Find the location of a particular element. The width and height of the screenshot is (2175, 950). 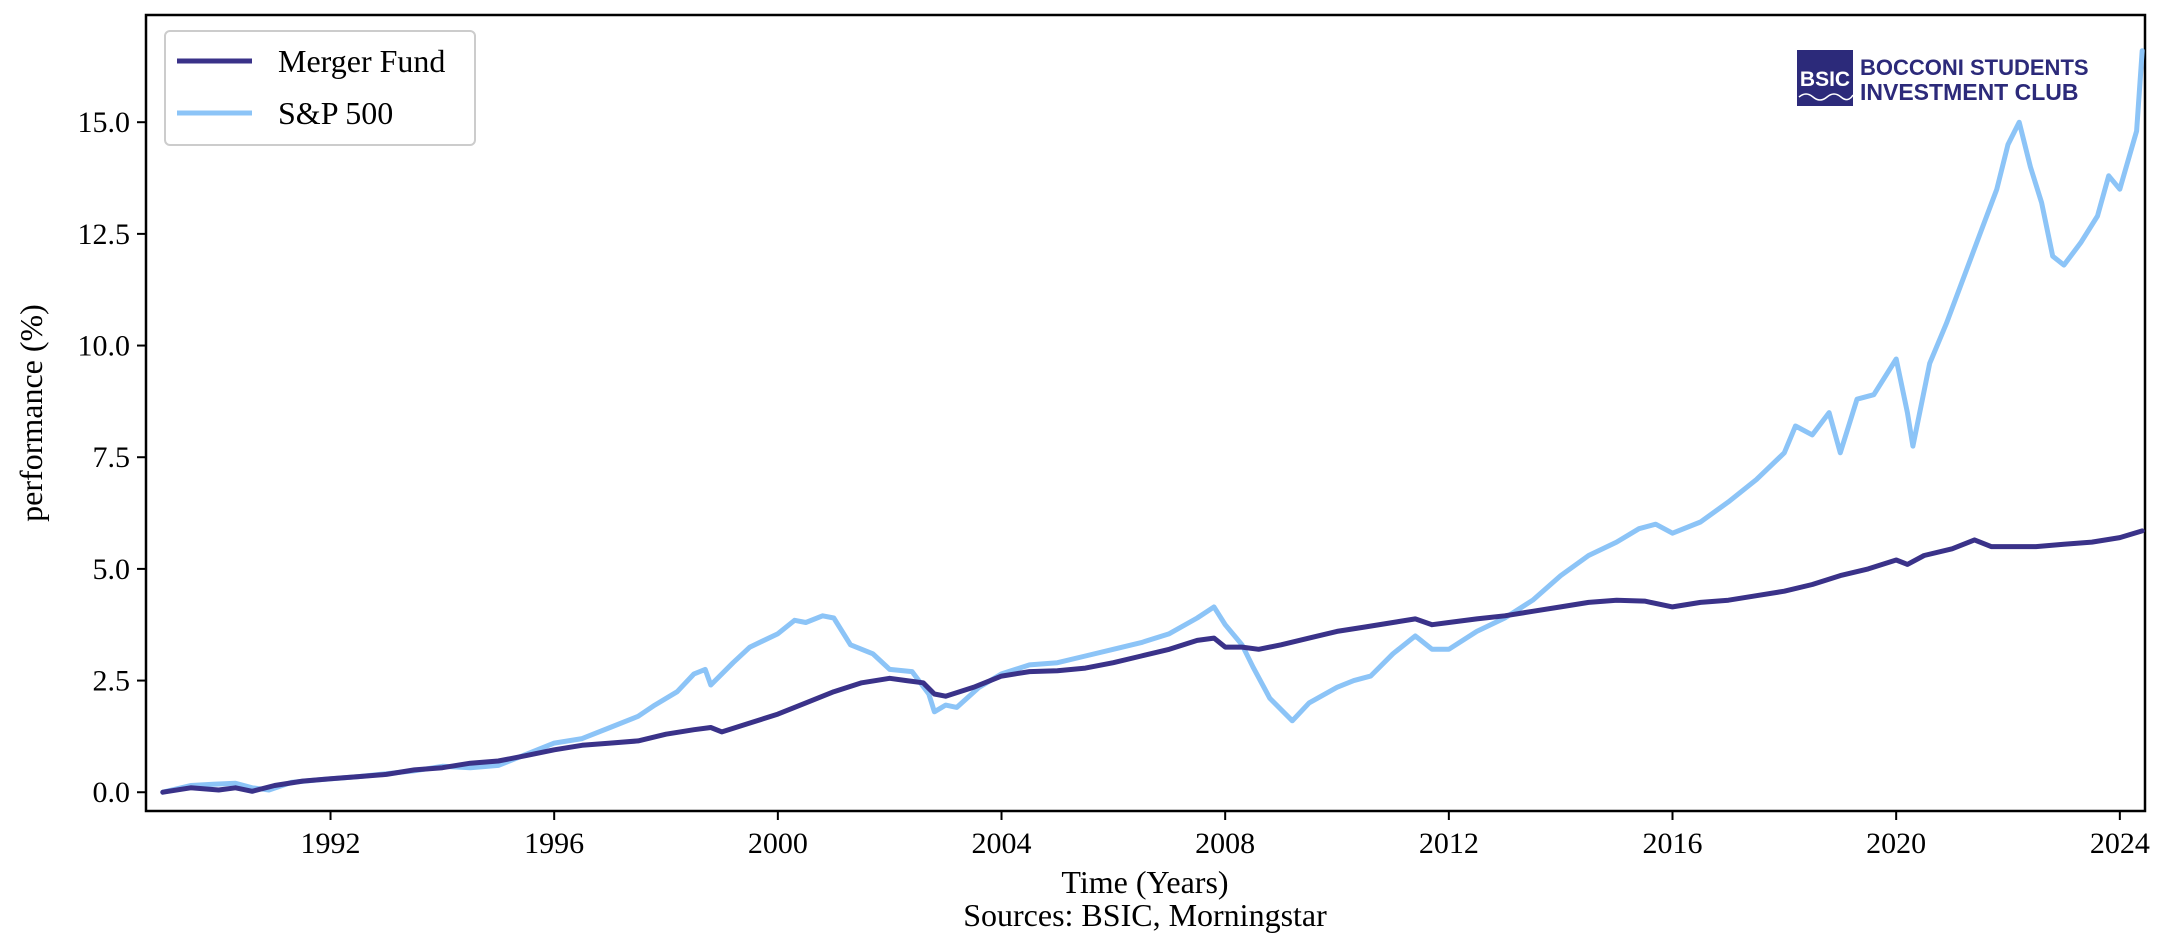

logo-line1: BOCCONI STUDENTS is located at coordinates (1974, 67).